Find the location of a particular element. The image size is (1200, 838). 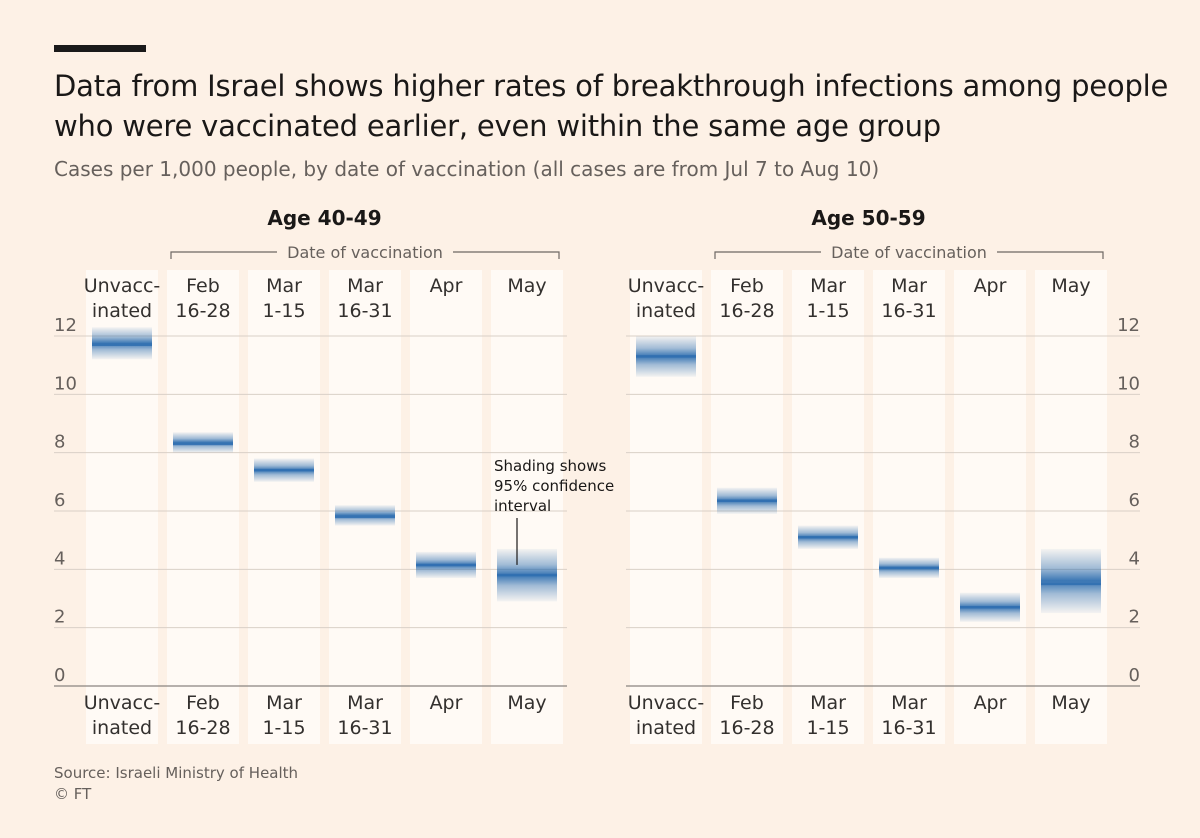

header-rule is located at coordinates (100, 48).